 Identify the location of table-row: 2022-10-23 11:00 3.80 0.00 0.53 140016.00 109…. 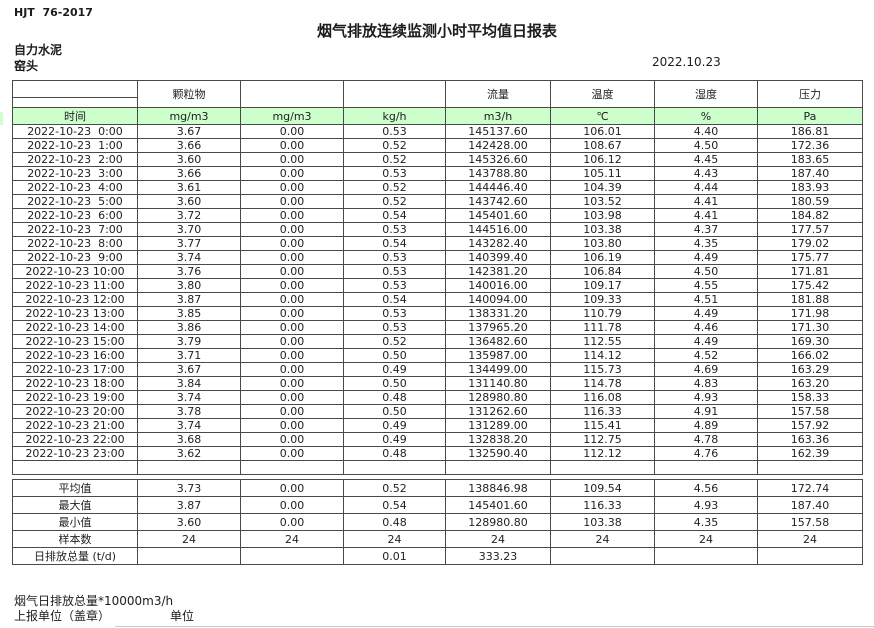
(437, 285).